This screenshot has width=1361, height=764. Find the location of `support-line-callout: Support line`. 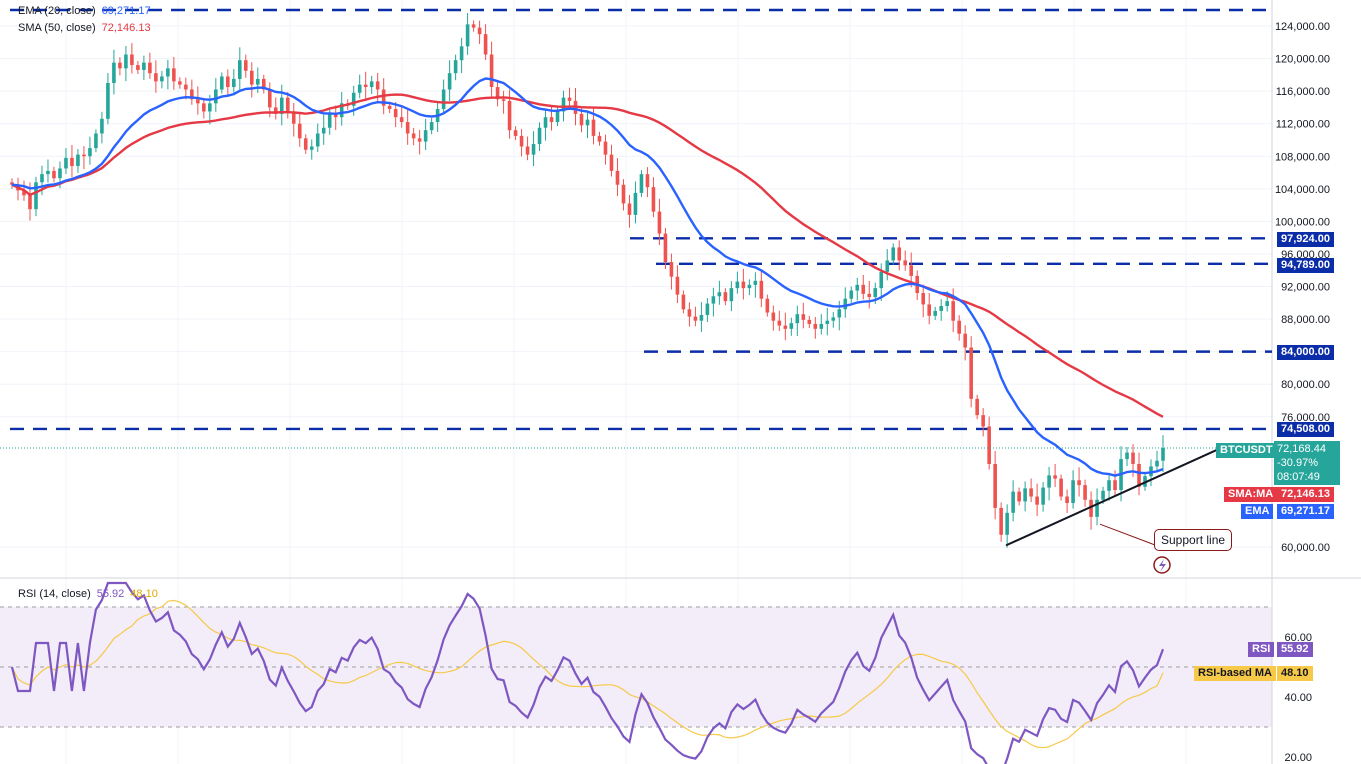

support-line-callout: Support line is located at coordinates (1193, 540).